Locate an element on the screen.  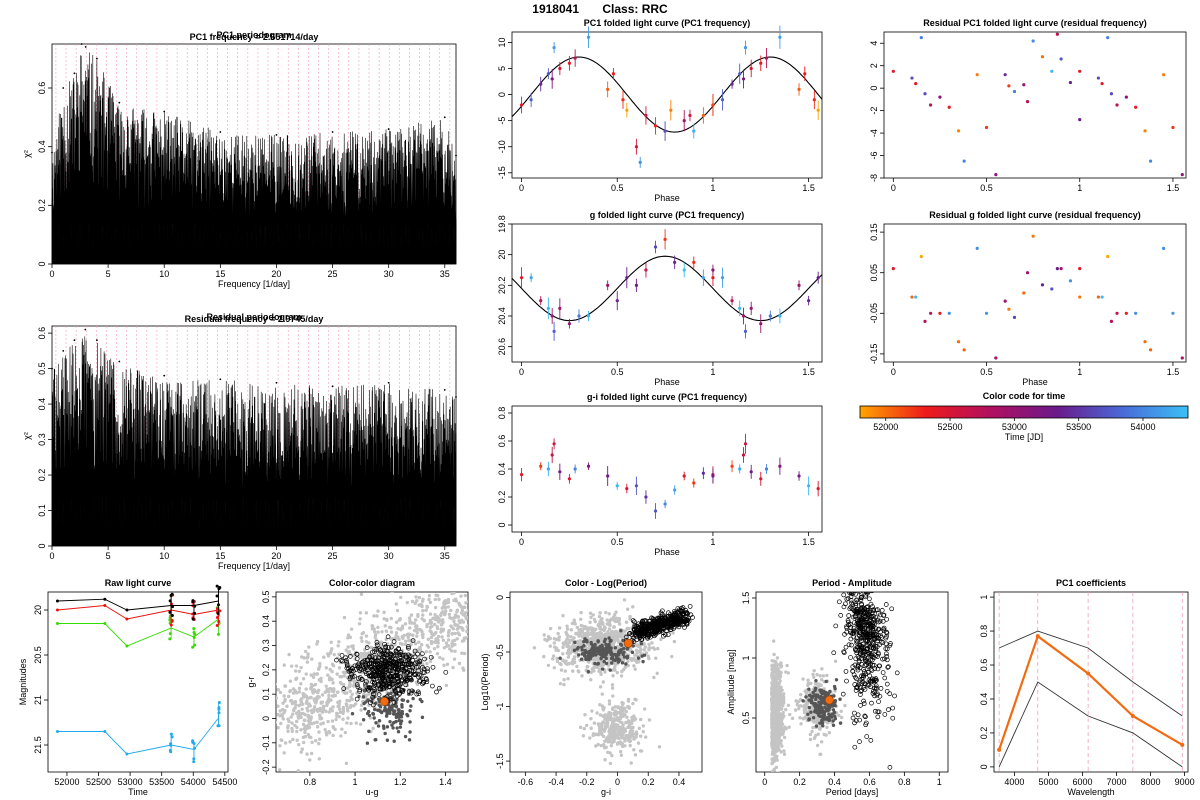
y-tick-label: 21 is located at coordinates (38, 700).